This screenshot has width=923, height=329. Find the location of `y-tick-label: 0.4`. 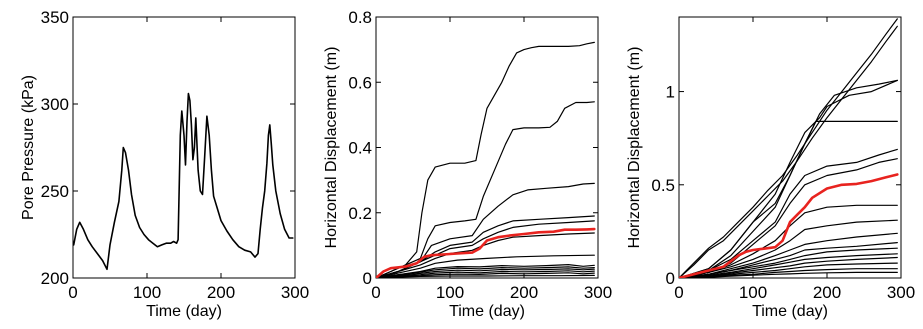

y-tick-label: 0.4 is located at coordinates (360, 148).